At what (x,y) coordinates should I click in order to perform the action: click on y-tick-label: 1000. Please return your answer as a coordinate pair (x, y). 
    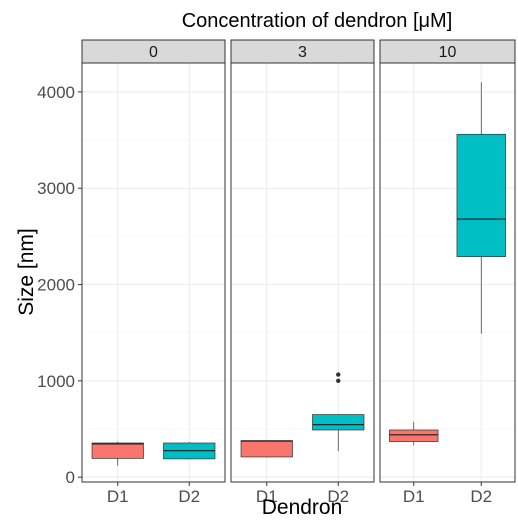
    Looking at the image, I should click on (56, 381).